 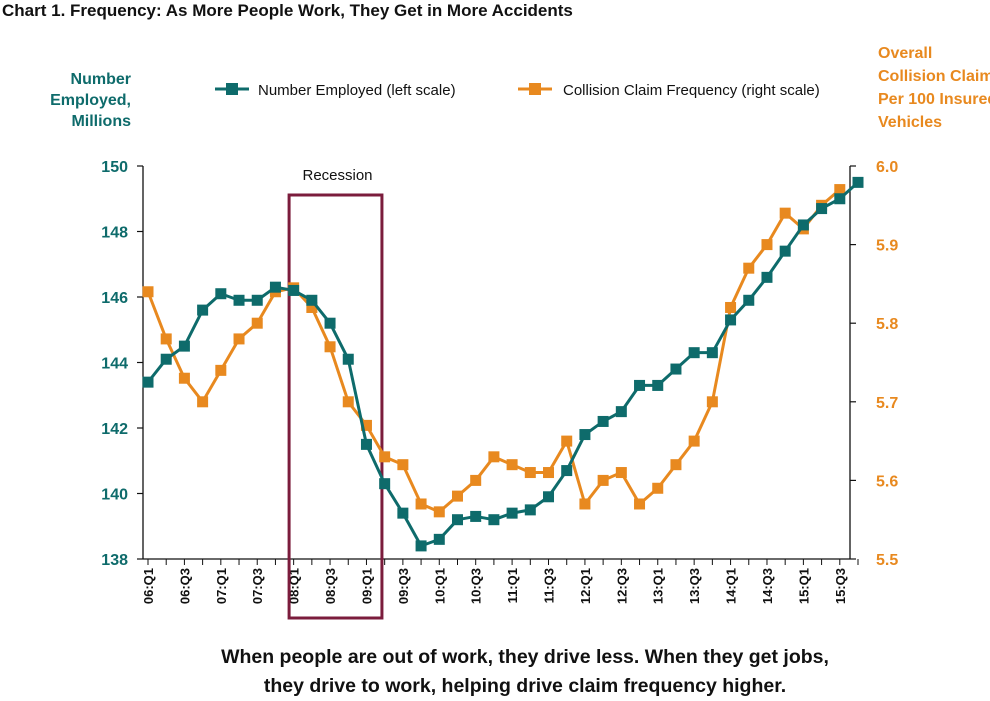 What do you see at coordinates (621, 586) in the screenshot?
I see `x-tick-label: 12:Q3` at bounding box center [621, 586].